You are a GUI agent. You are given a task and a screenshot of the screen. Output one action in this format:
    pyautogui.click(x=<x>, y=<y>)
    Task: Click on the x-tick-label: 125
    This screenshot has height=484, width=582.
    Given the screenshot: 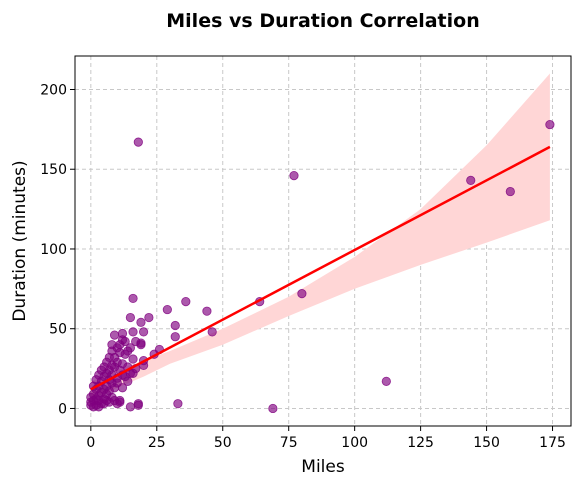 What is the action you would take?
    pyautogui.click(x=420, y=443)
    